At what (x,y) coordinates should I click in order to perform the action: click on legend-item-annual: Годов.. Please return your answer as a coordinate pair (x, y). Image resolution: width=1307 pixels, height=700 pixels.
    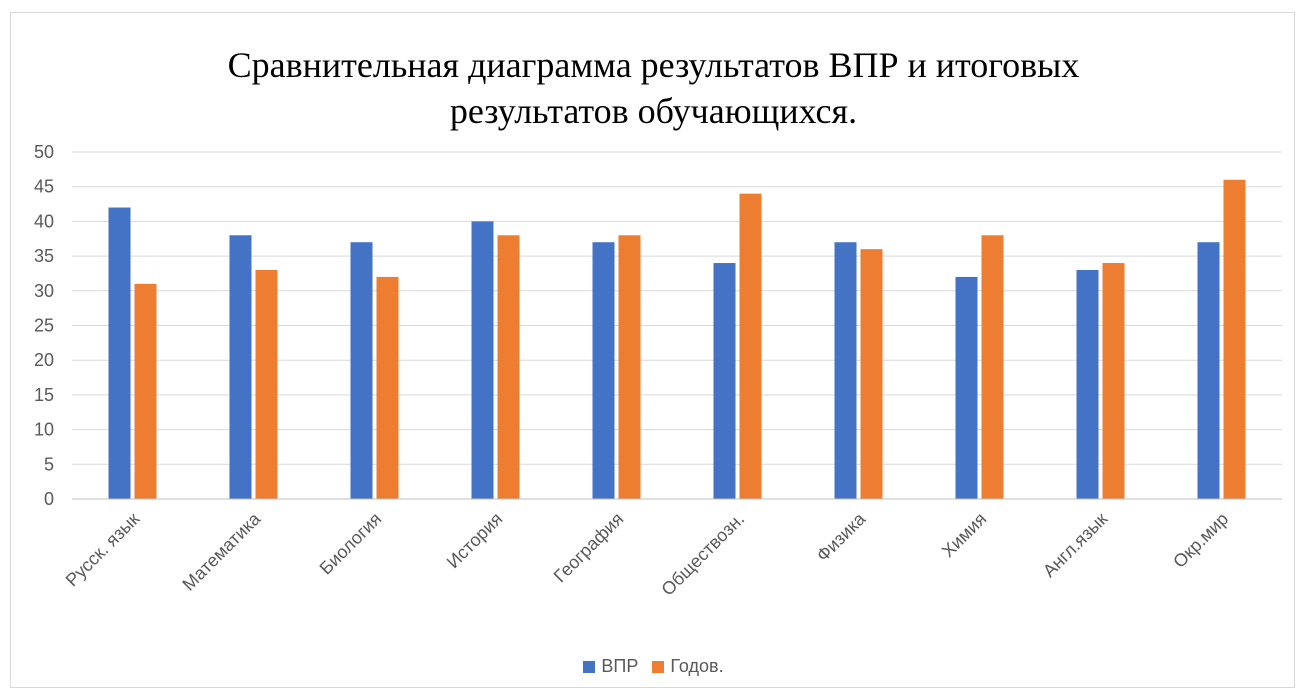
    Looking at the image, I should click on (688, 666).